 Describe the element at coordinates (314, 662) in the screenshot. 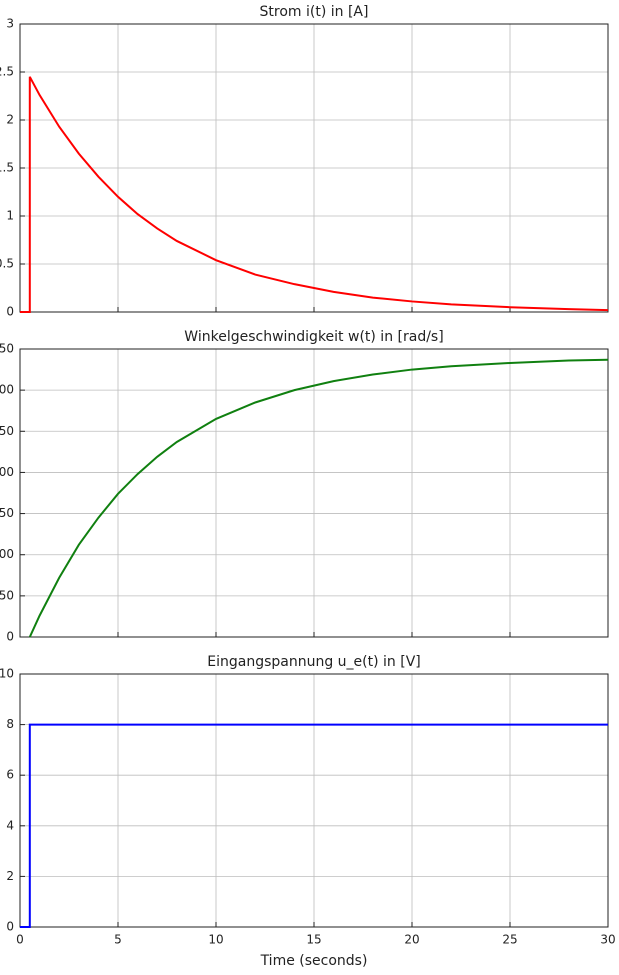

I see `chart-title: Eingangspannung u_e(t) in [V]` at that location.